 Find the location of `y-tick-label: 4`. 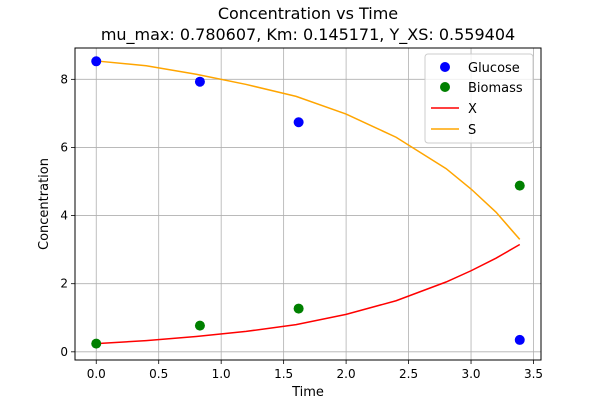

y-tick-label: 4 is located at coordinates (64, 216).